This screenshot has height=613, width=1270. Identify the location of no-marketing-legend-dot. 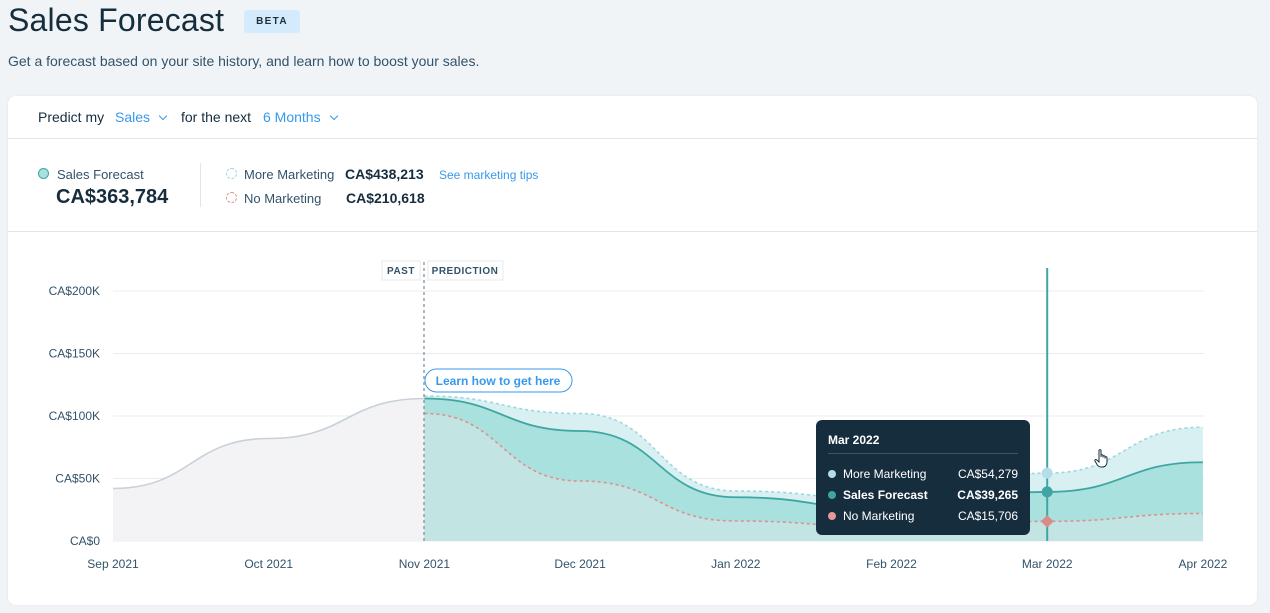
(231, 197).